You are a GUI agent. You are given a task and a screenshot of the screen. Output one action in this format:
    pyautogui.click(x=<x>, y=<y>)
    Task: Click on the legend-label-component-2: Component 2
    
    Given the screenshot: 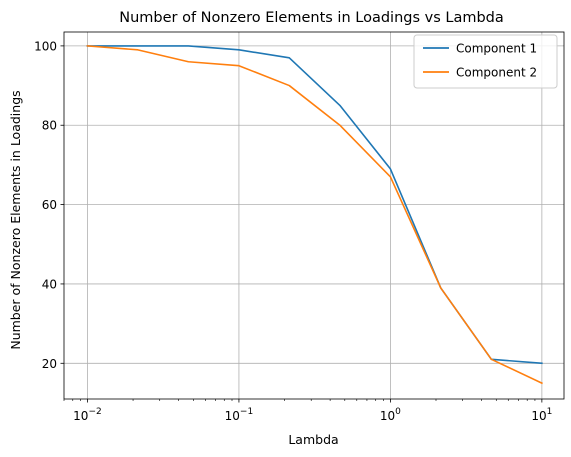 What is the action you would take?
    pyautogui.click(x=496, y=73)
    